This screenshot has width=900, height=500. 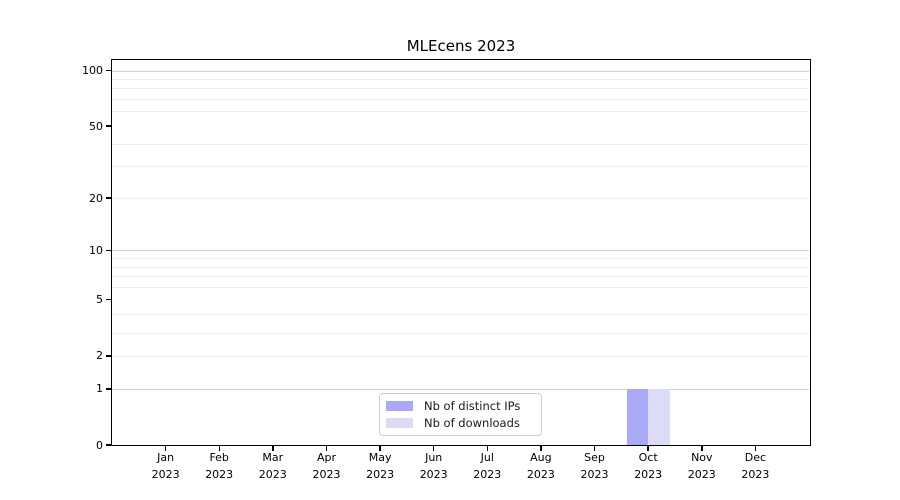 I want to click on y-tick-label: 2, so click(x=99, y=356).